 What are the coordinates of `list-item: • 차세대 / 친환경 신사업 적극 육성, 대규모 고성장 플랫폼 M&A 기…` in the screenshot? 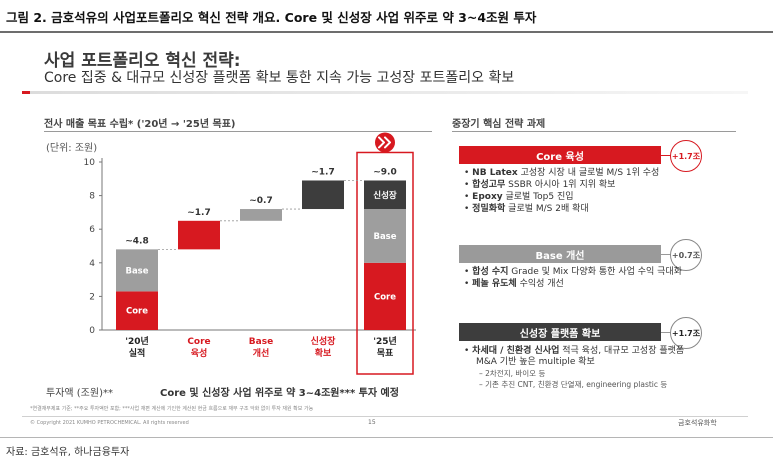 It's located at (574, 356).